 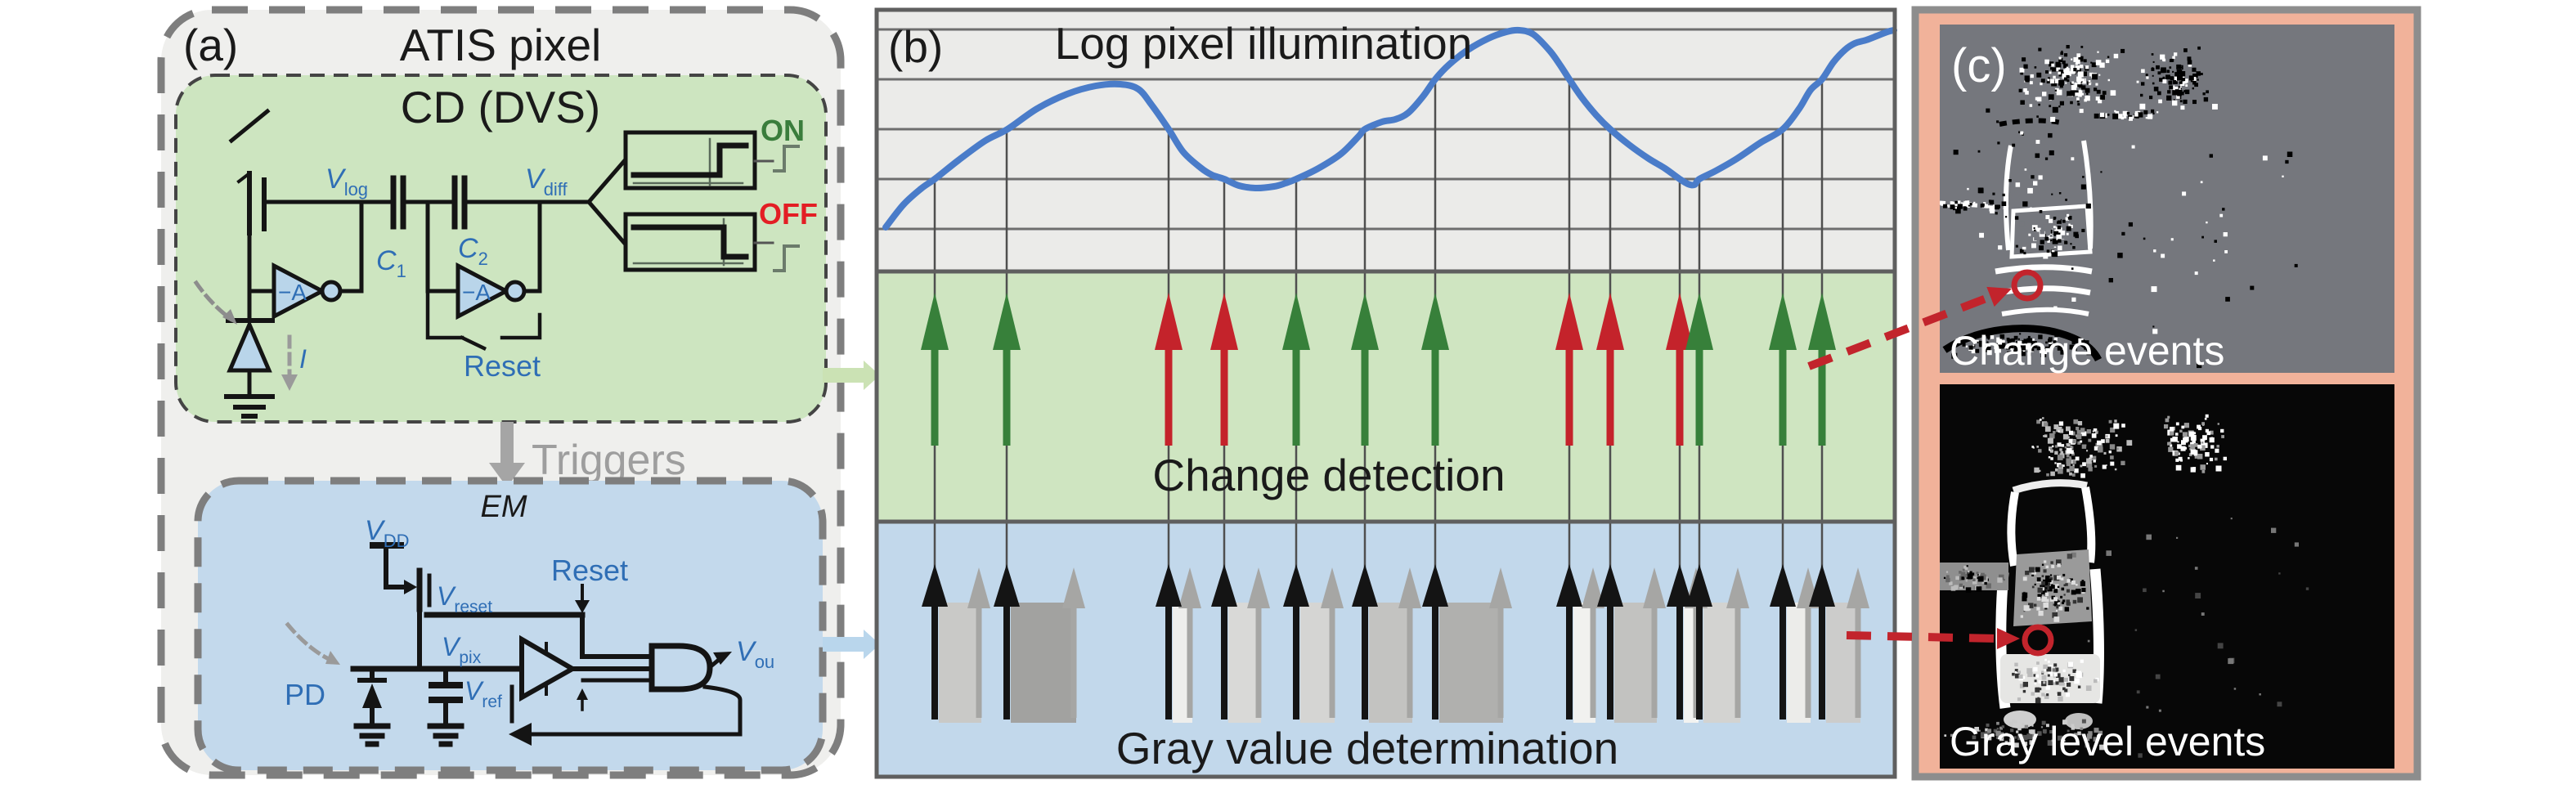 I want to click on car-bumper, so click(x=2050, y=678).